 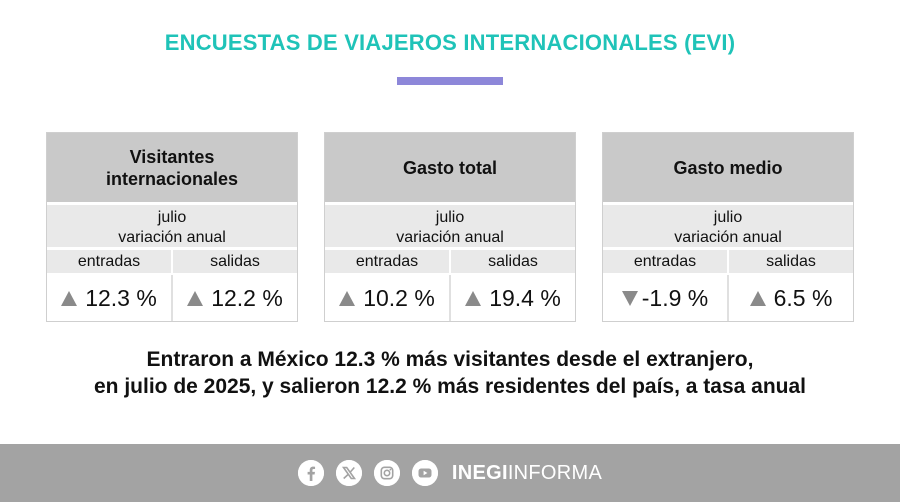 I want to click on value-entradas: 10.2 %, so click(x=388, y=298).